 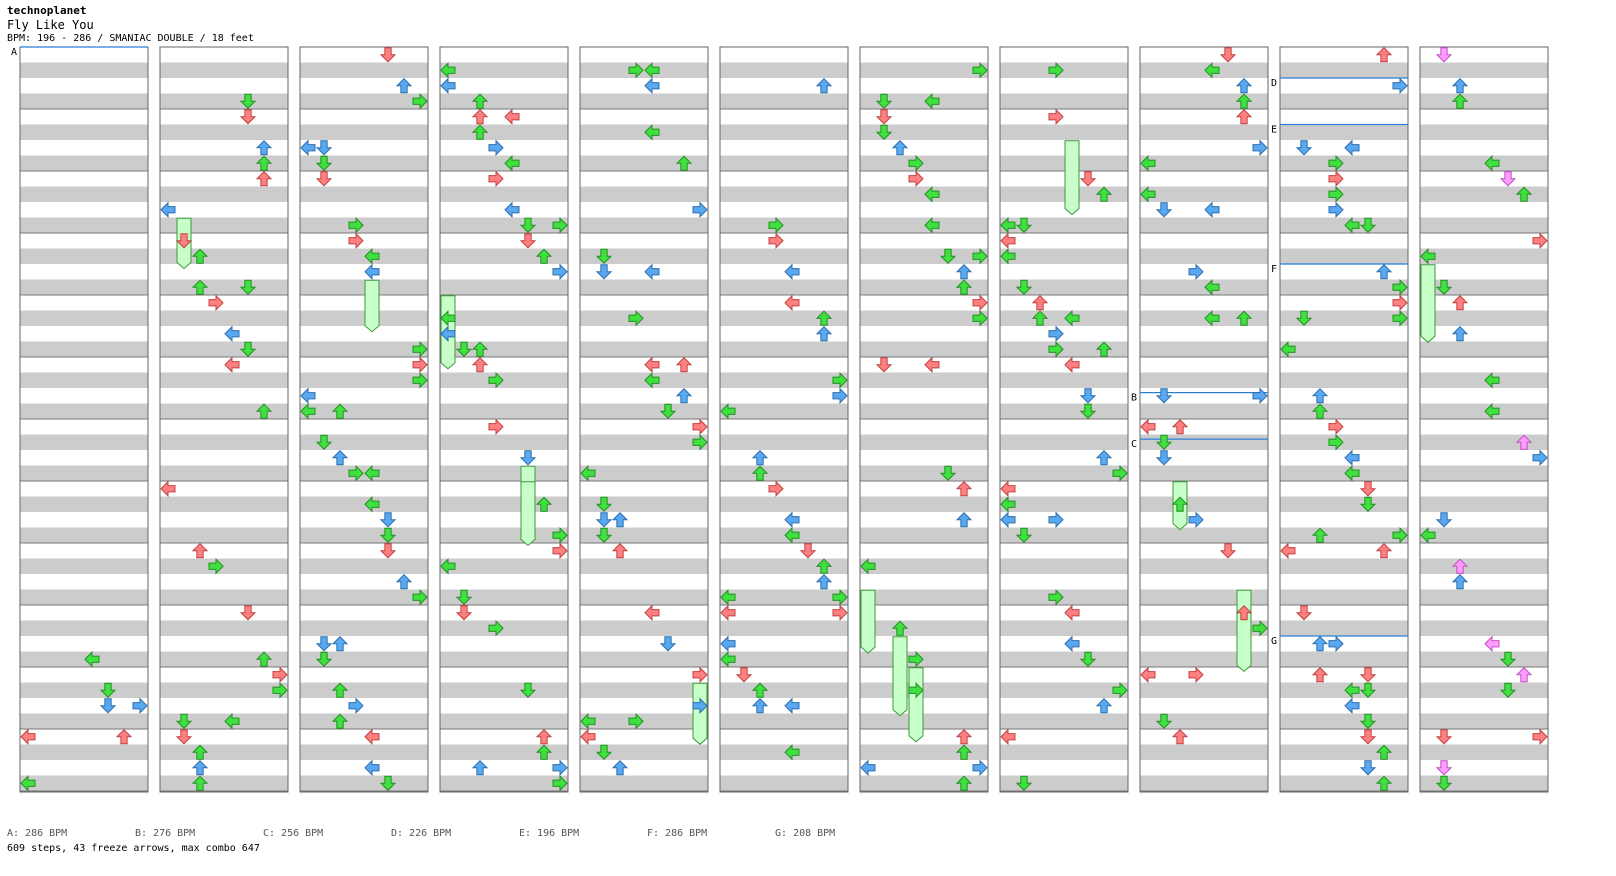 What do you see at coordinates (421, 833) in the screenshot?
I see `bpm-legend-d: D: 226 BPM` at bounding box center [421, 833].